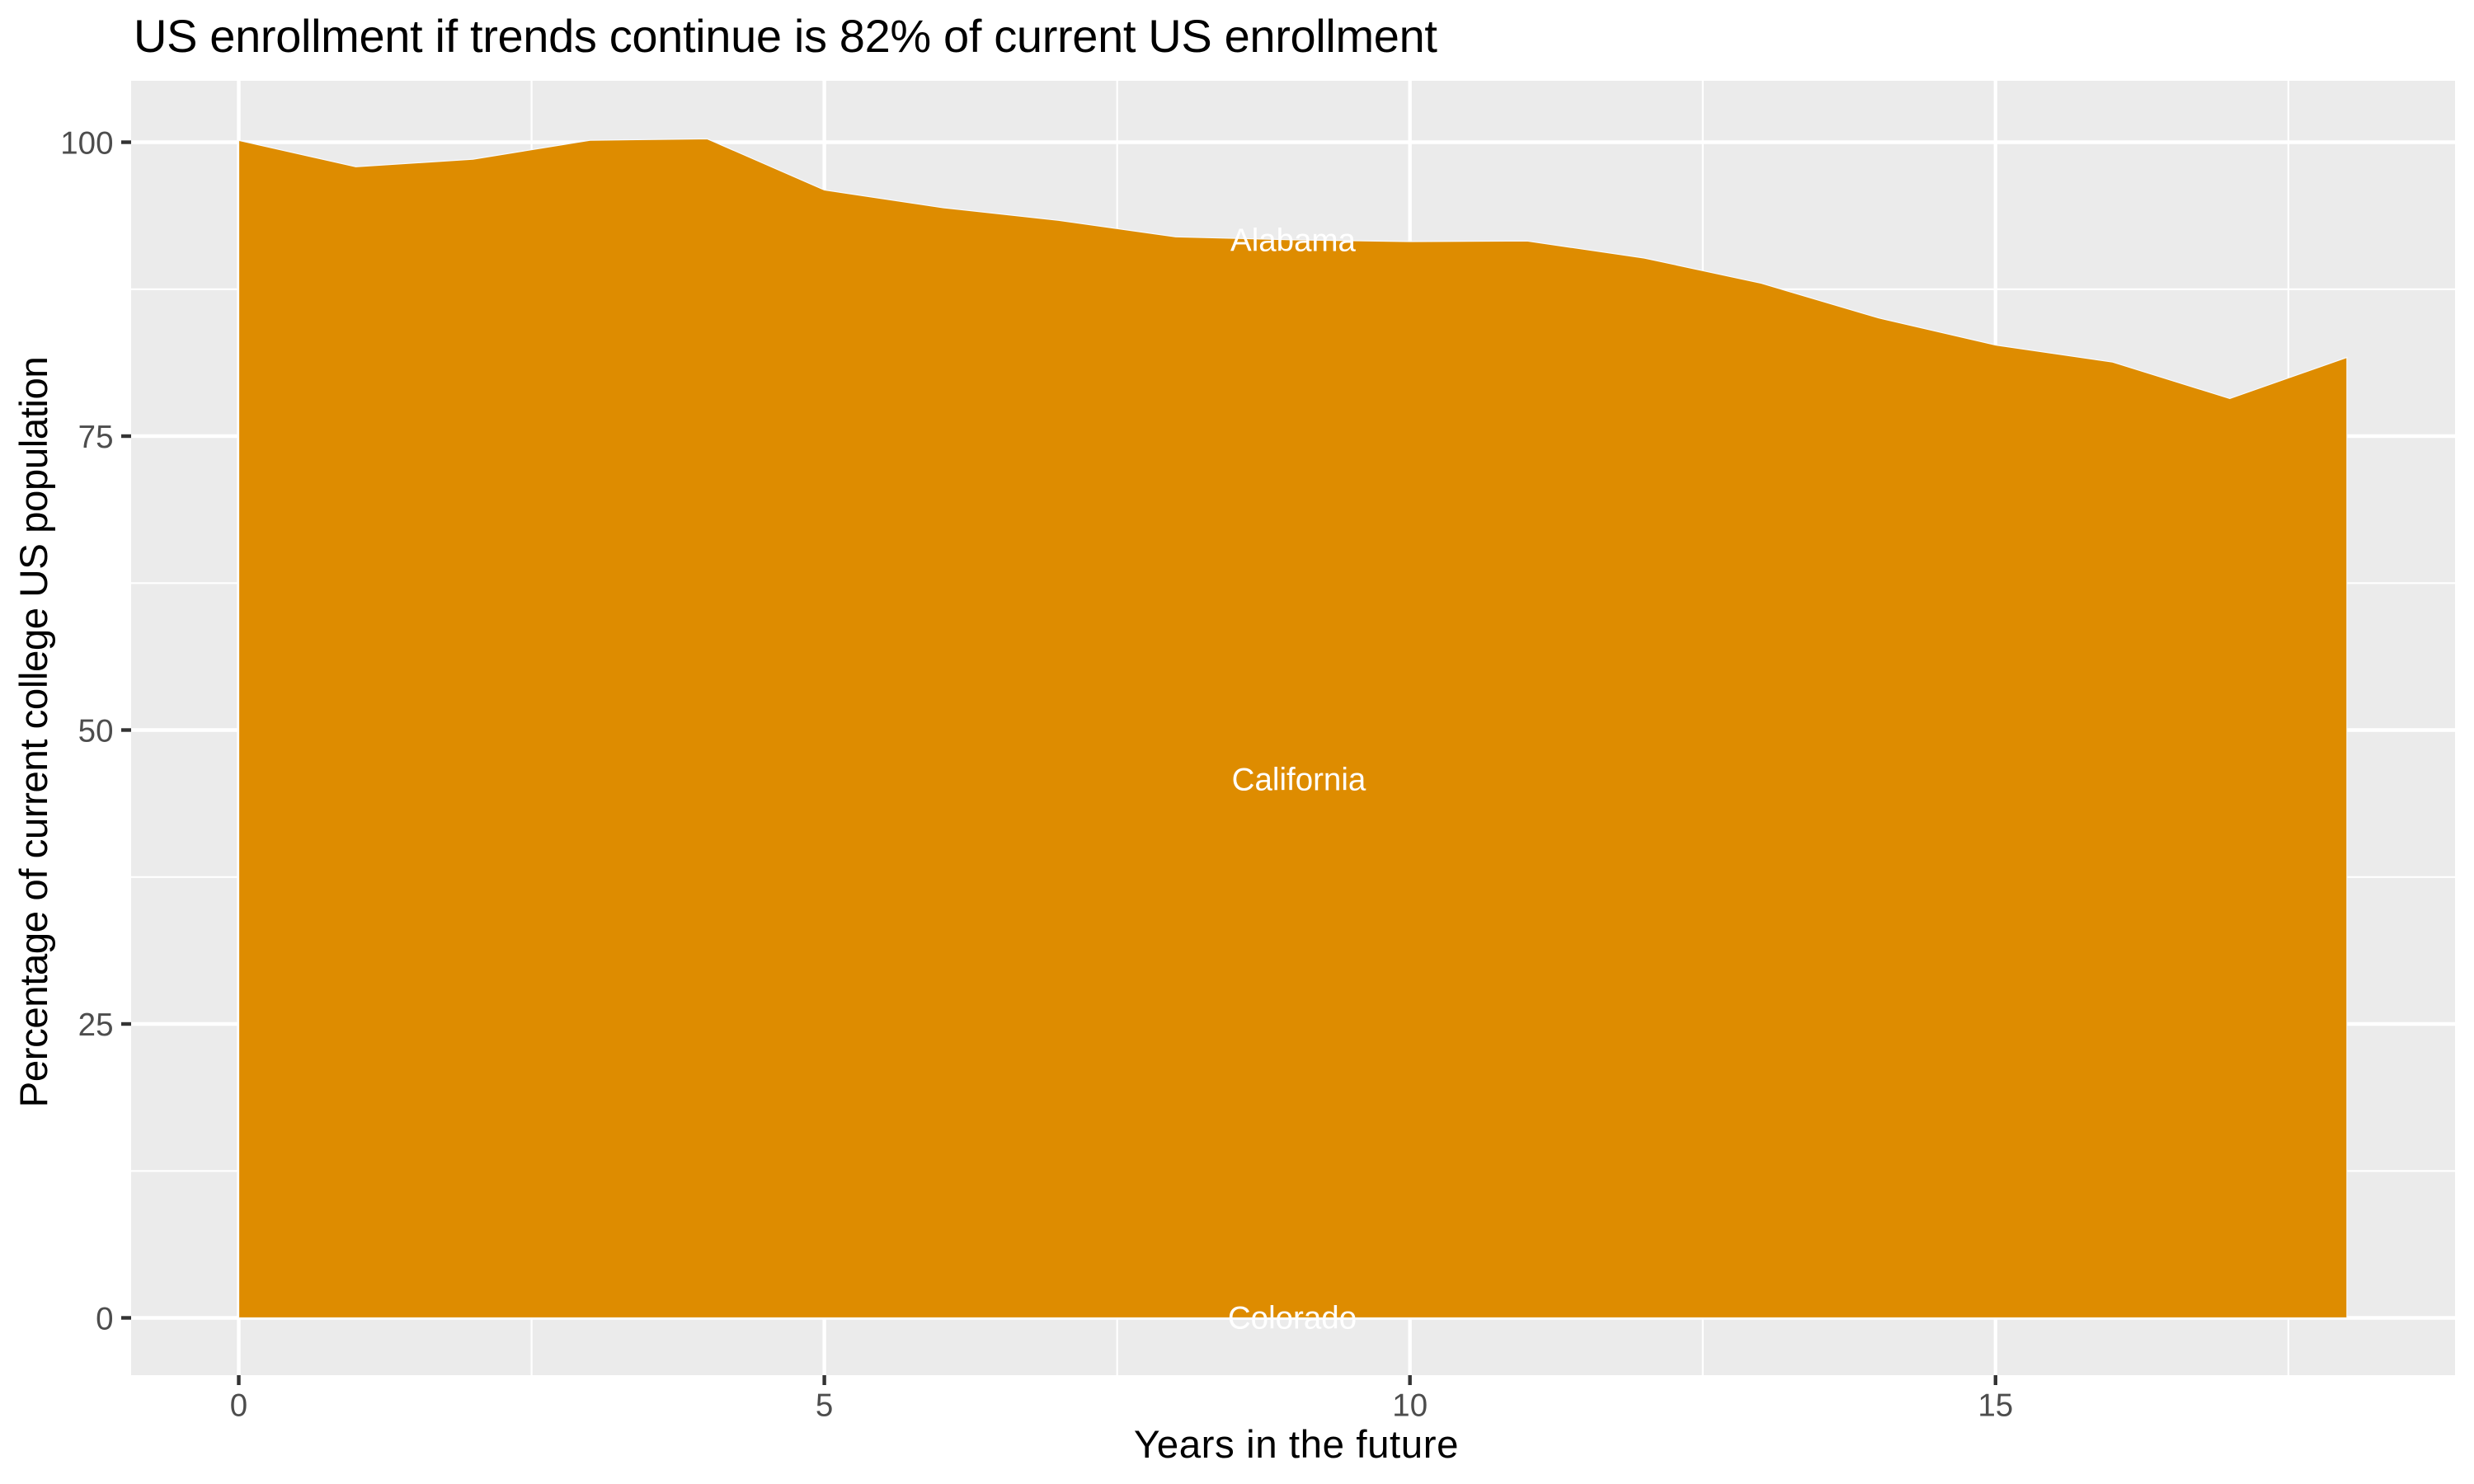  Describe the element at coordinates (1299, 780) in the screenshot. I see `svg-text: California` at that location.